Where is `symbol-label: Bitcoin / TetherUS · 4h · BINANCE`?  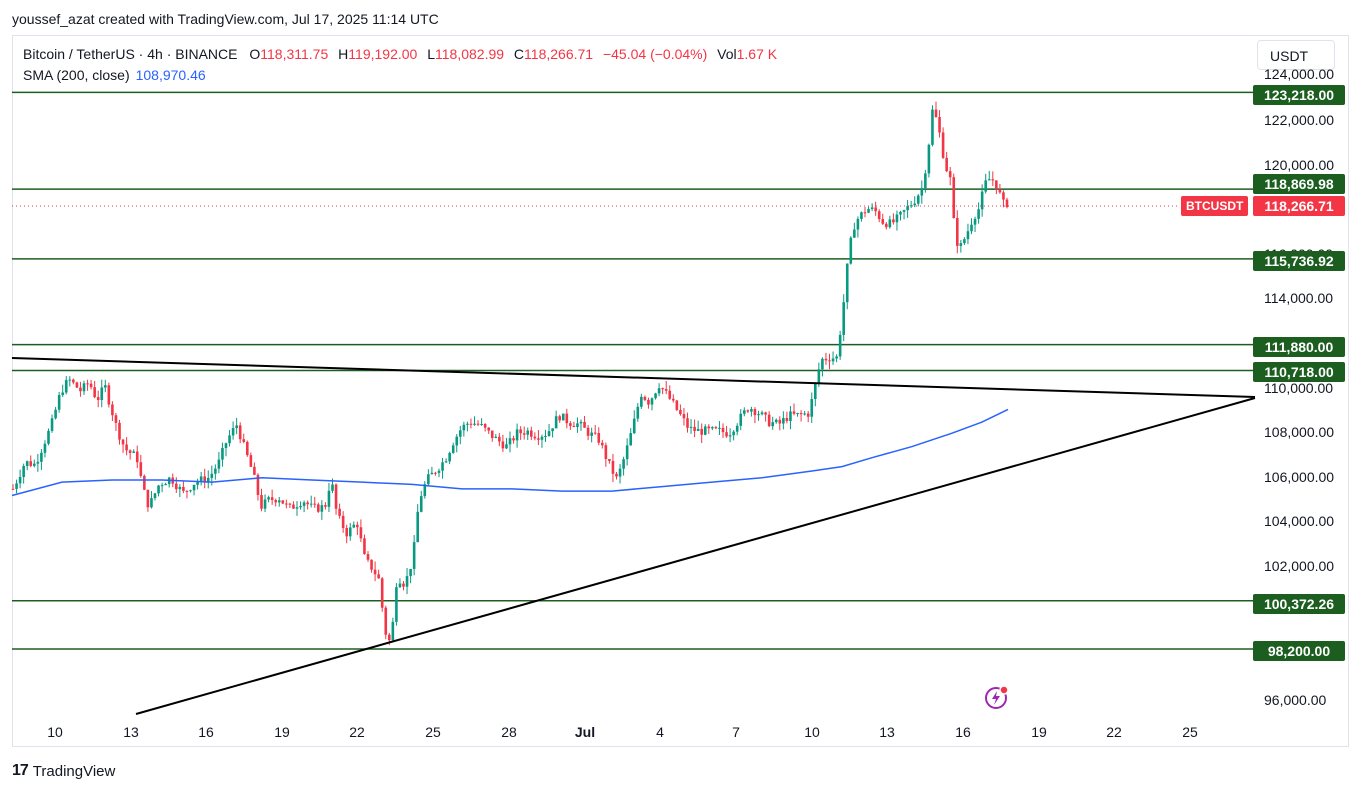 symbol-label: Bitcoin / TetherUS · 4h · BINANCE is located at coordinates (130, 54).